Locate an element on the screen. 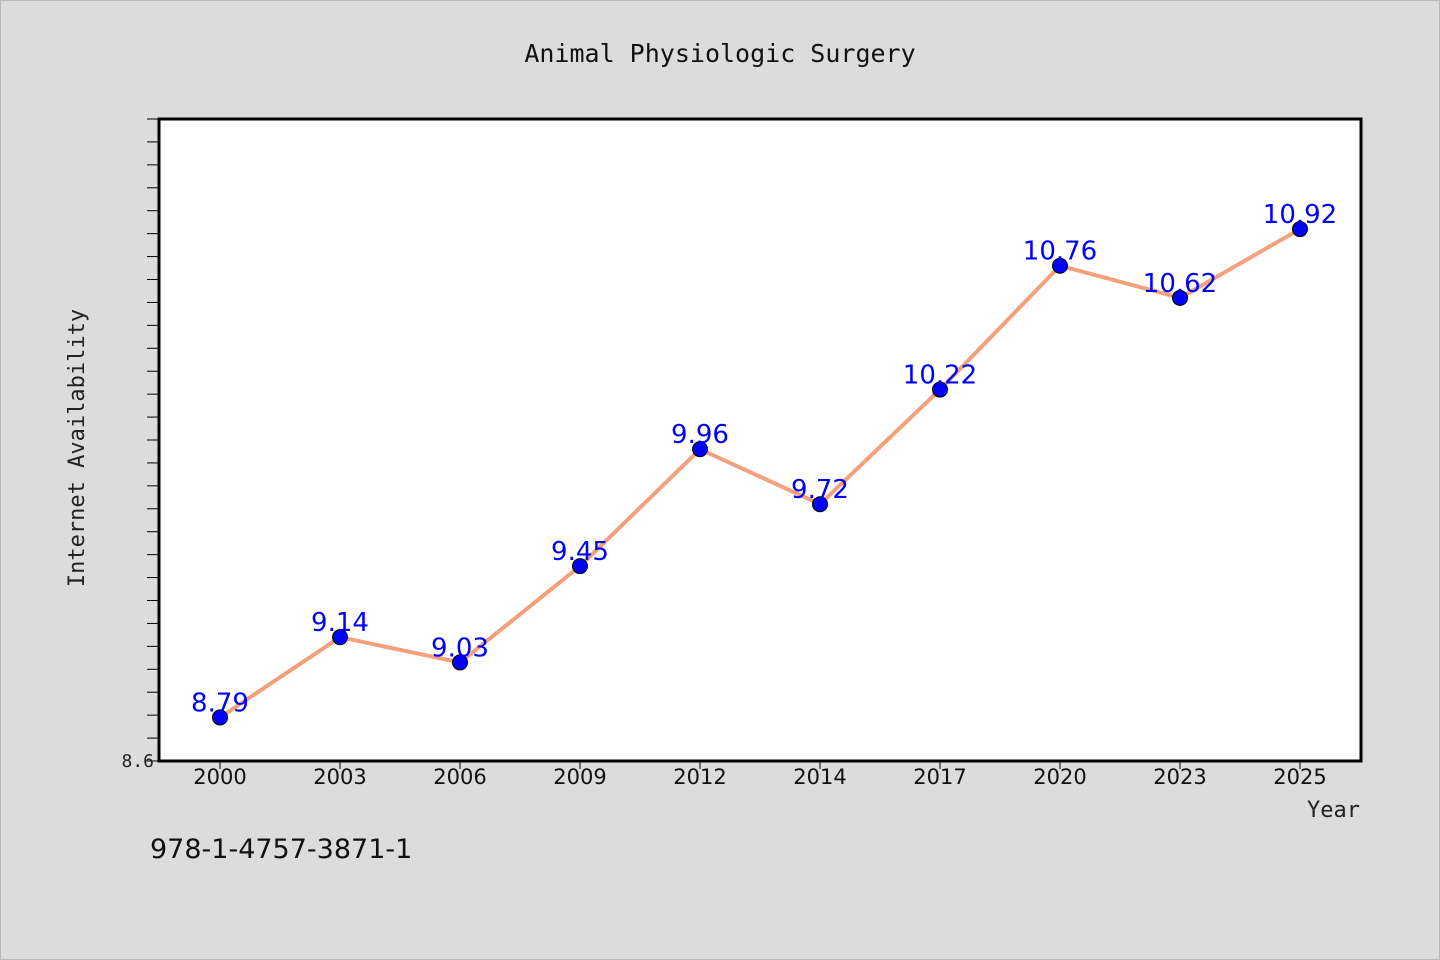 This screenshot has width=1440, height=960. x-tick-label: 2006 is located at coordinates (459, 777).